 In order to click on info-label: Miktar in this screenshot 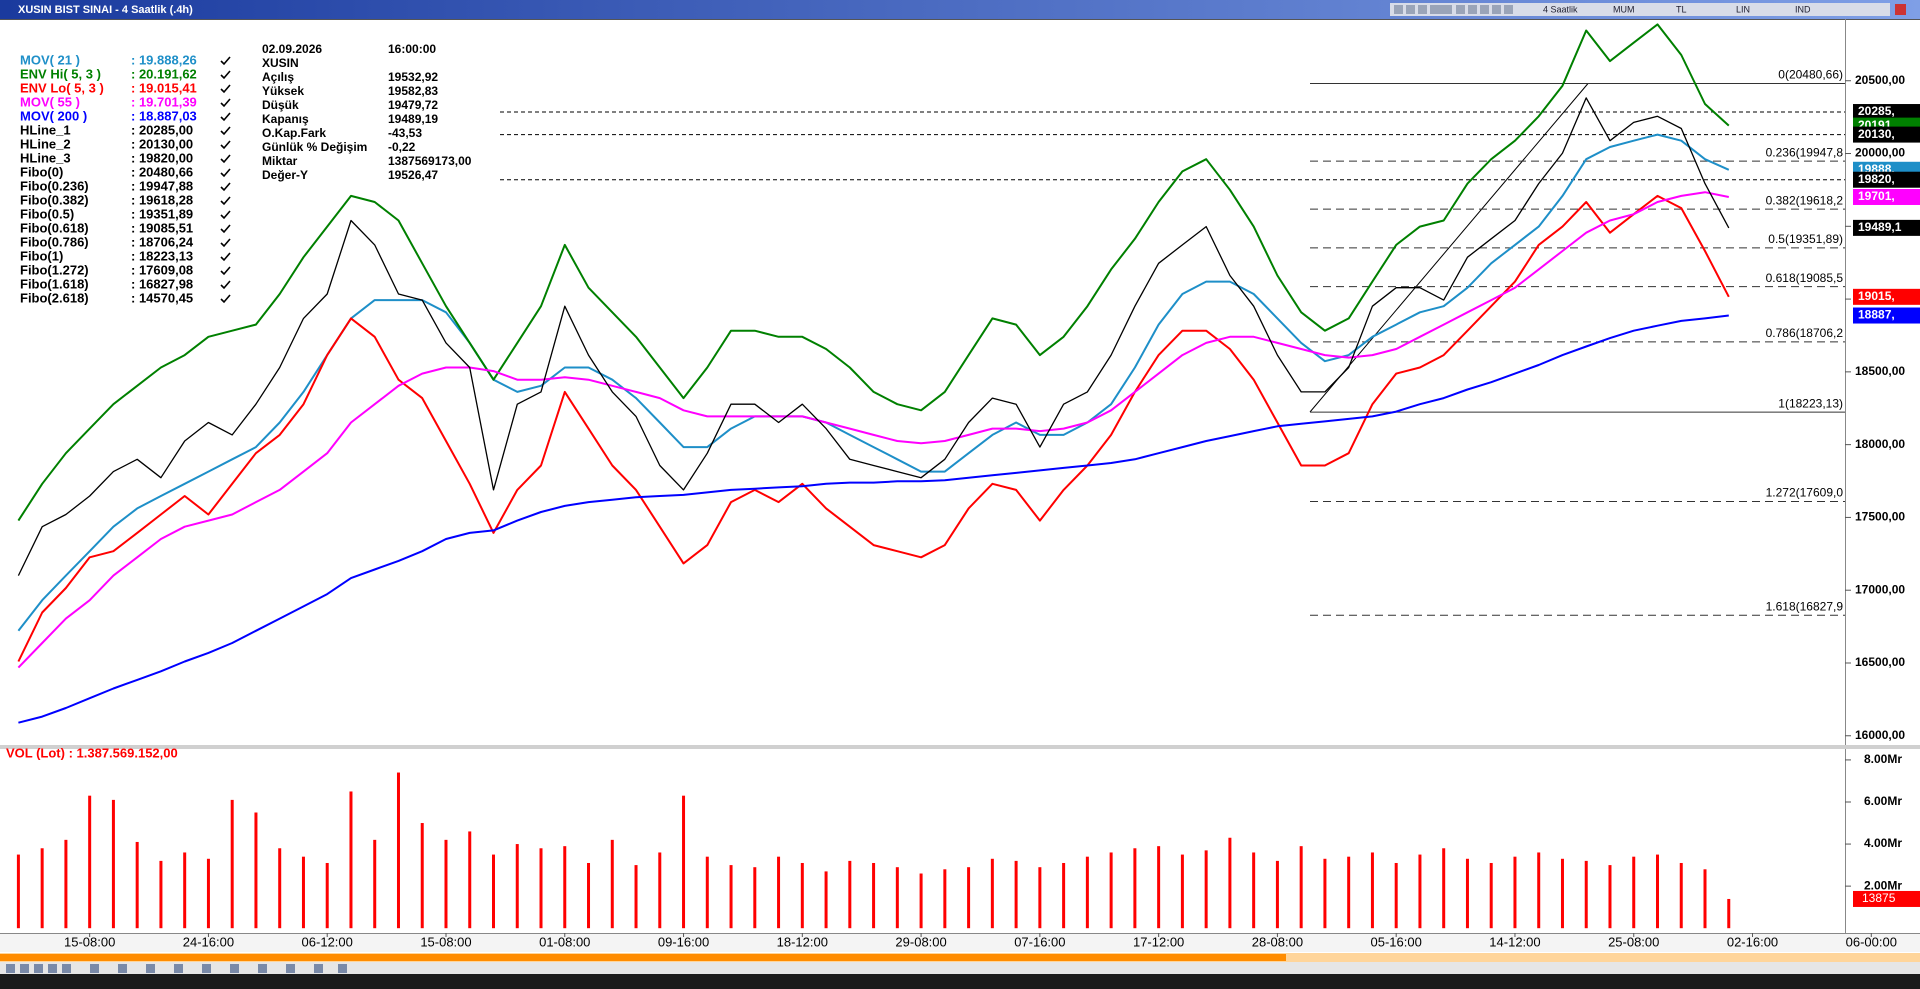, I will do `click(280, 161)`.